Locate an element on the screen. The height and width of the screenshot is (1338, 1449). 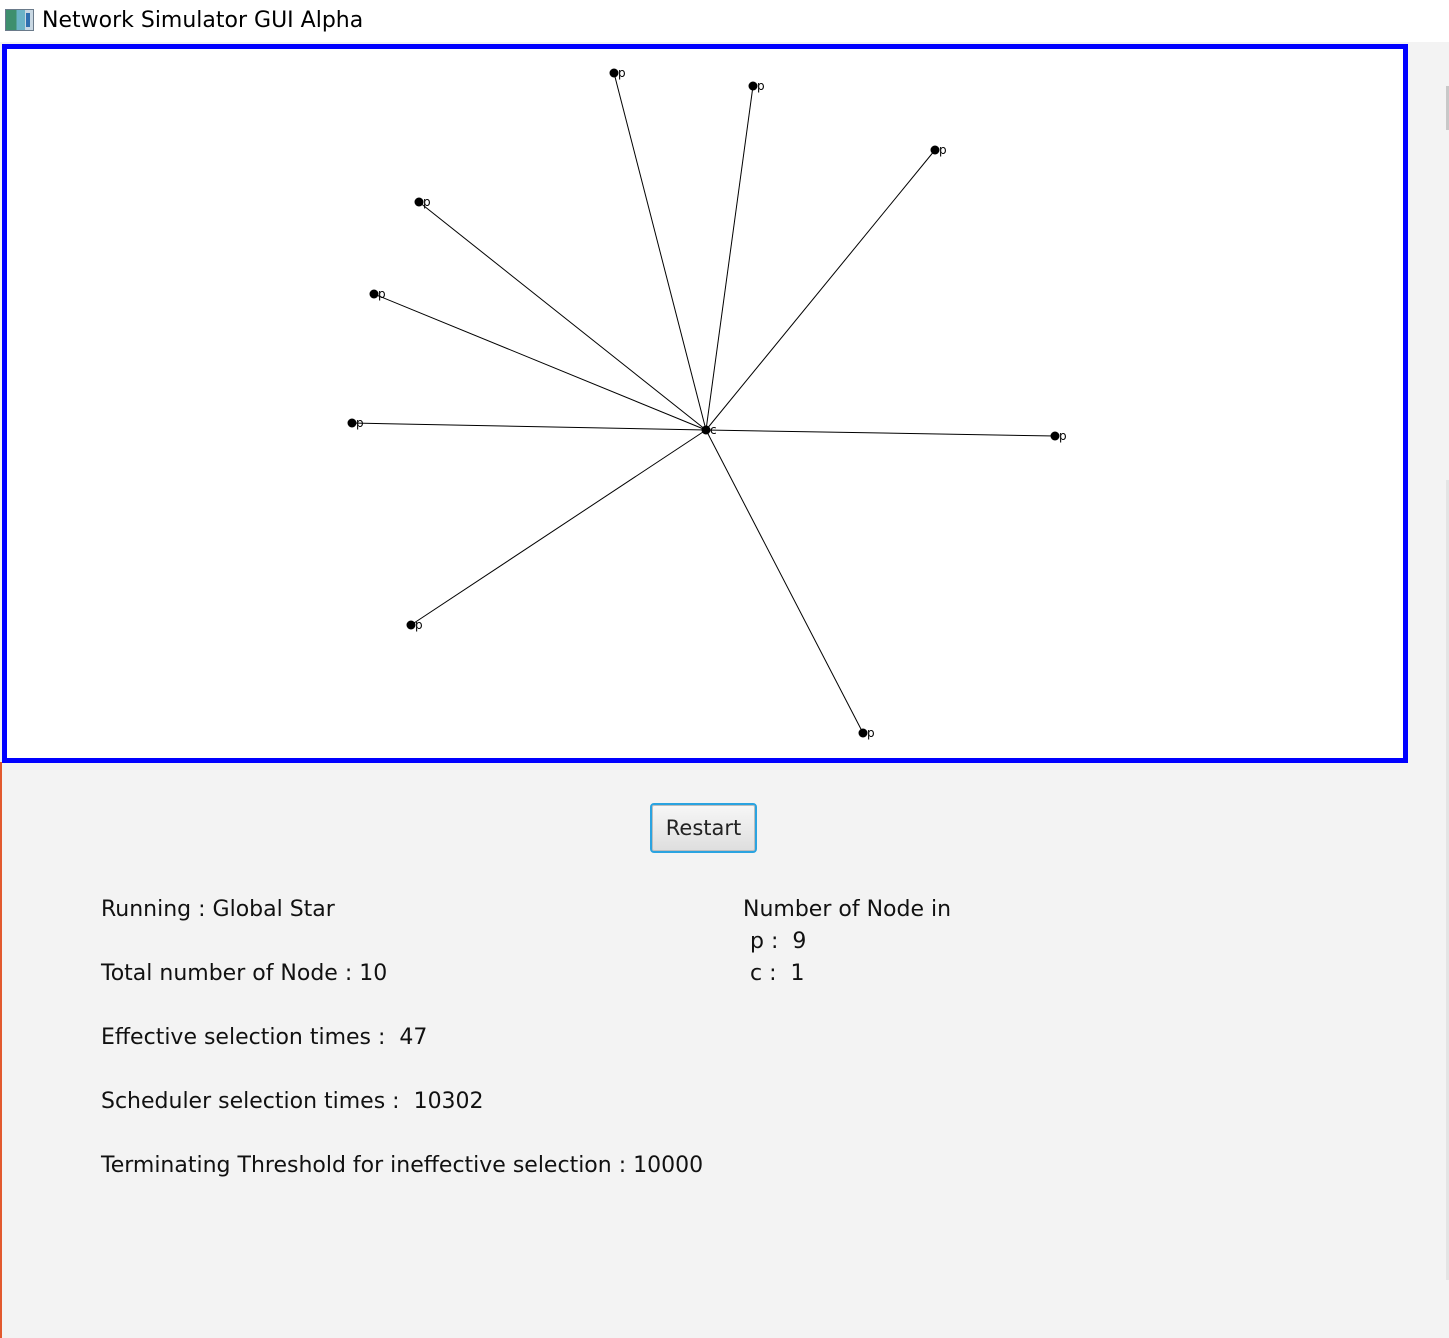
title-bar: Network Simulator GUI Alpha is located at coordinates (724, 21).